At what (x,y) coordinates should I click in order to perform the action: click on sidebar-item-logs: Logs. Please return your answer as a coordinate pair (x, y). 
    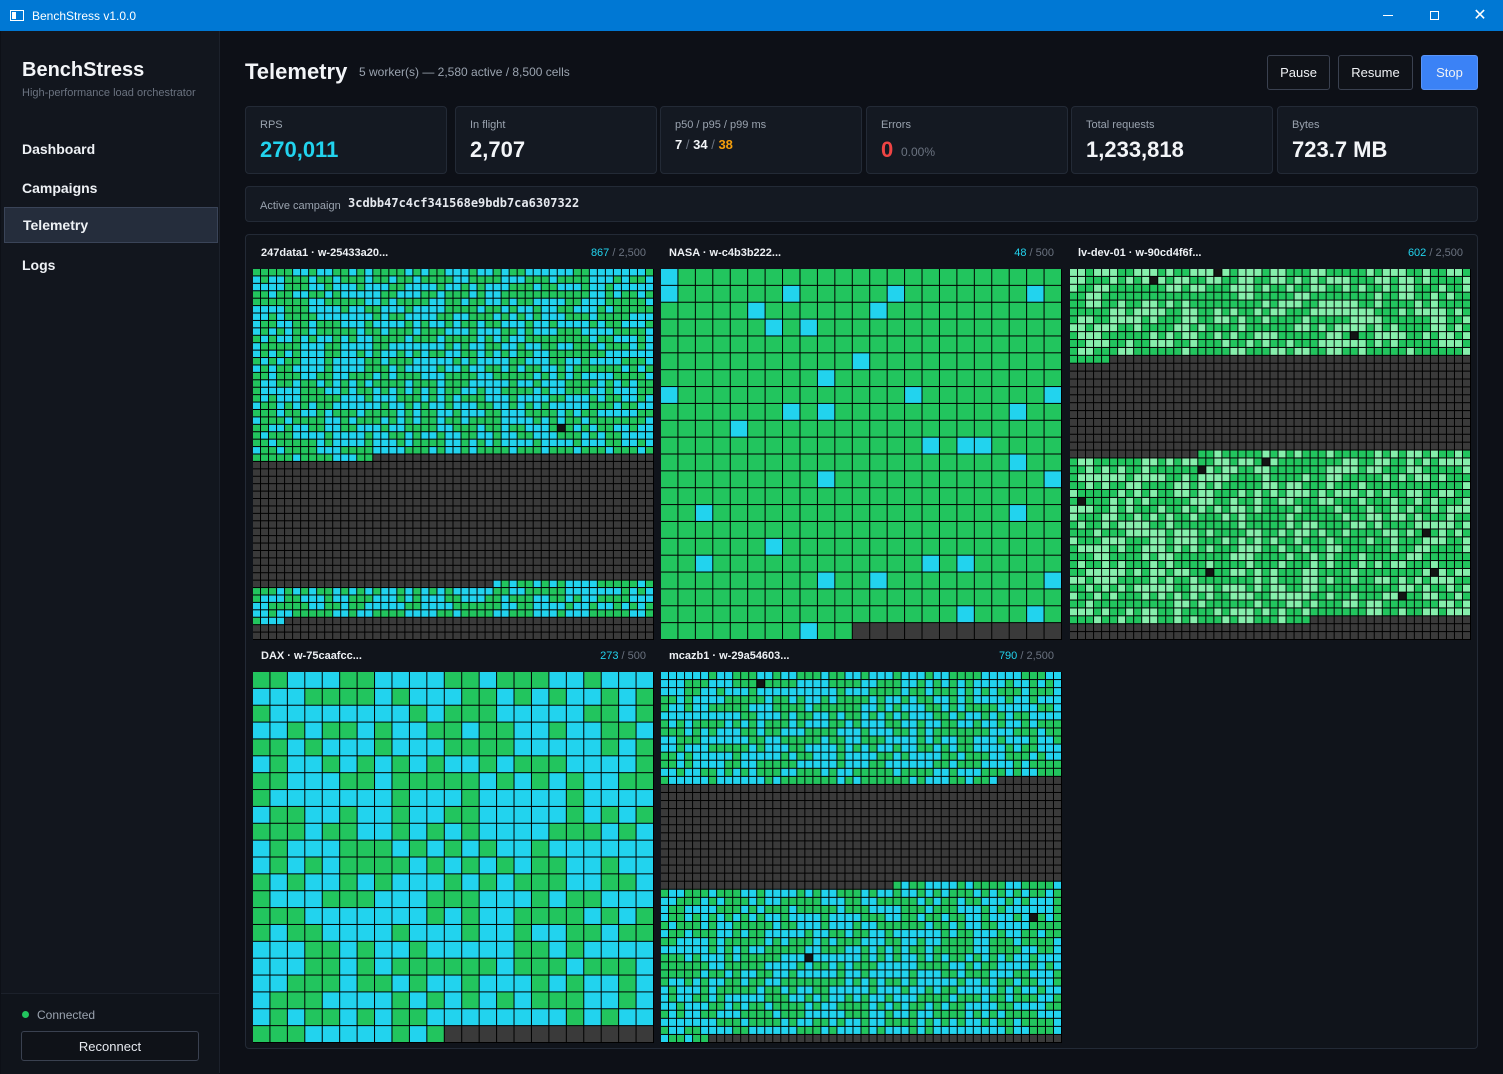
    Looking at the image, I should click on (39, 265).